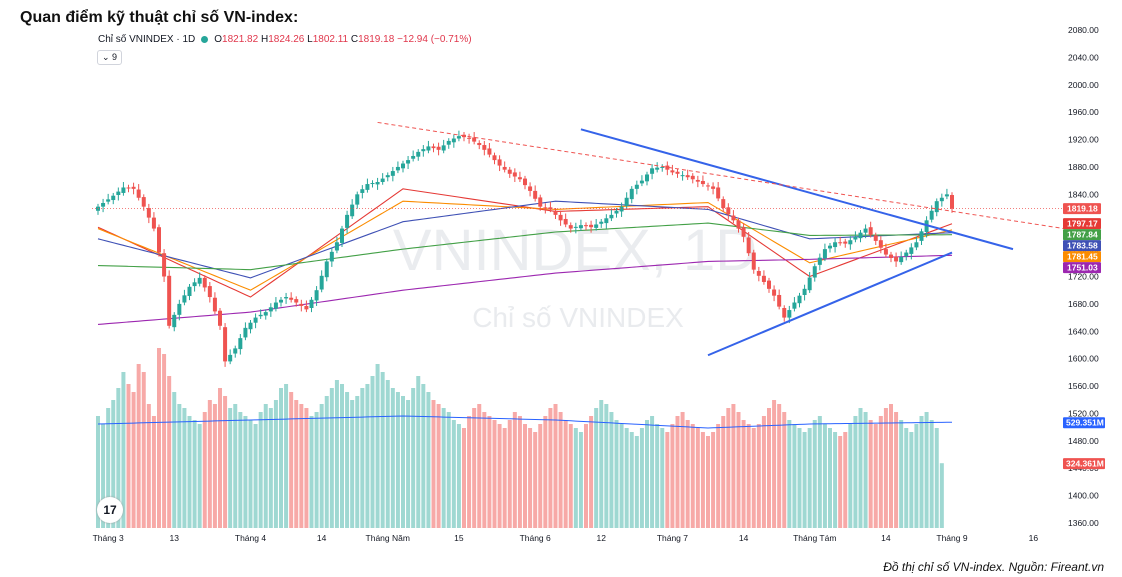  Describe the element at coordinates (354, 39) in the screenshot. I see `close-label: C` at that location.